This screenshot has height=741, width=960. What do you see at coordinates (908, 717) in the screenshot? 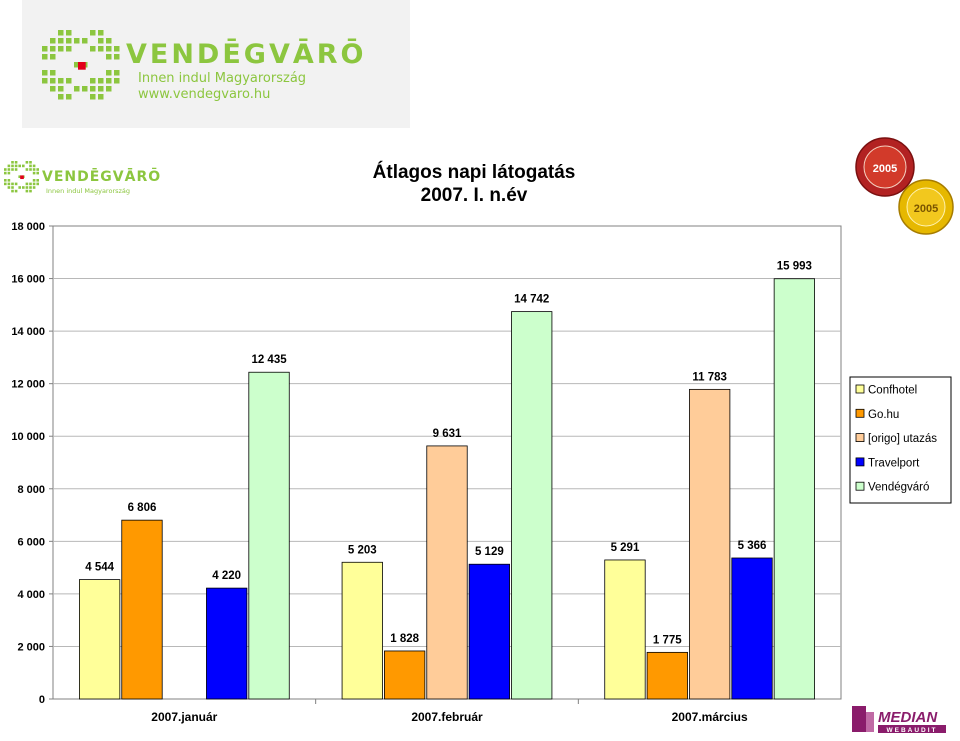
I see `median-logo-name: MEDIAN` at bounding box center [908, 717].